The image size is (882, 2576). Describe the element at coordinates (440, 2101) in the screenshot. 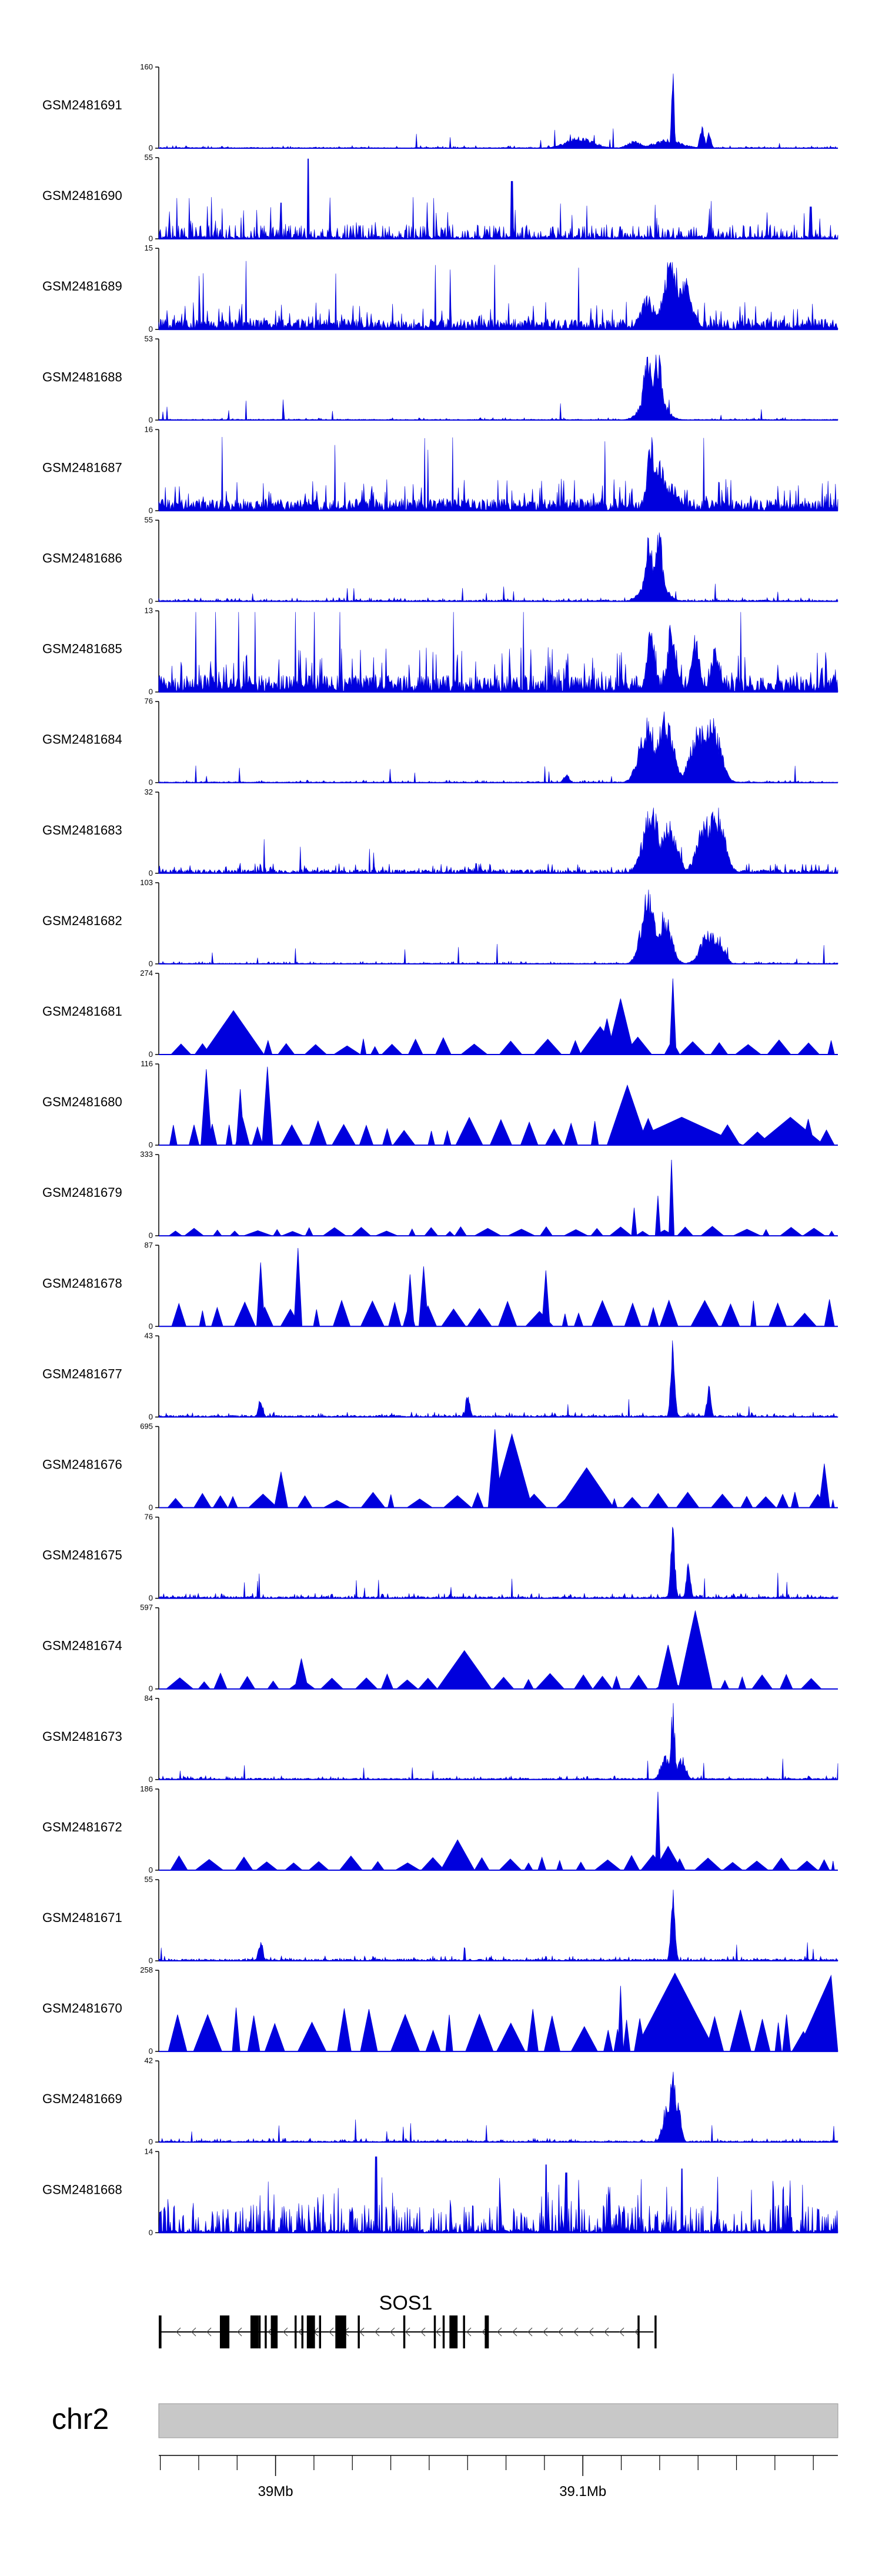

I see `track-GSM2481669: GSM2481669 42 0` at that location.